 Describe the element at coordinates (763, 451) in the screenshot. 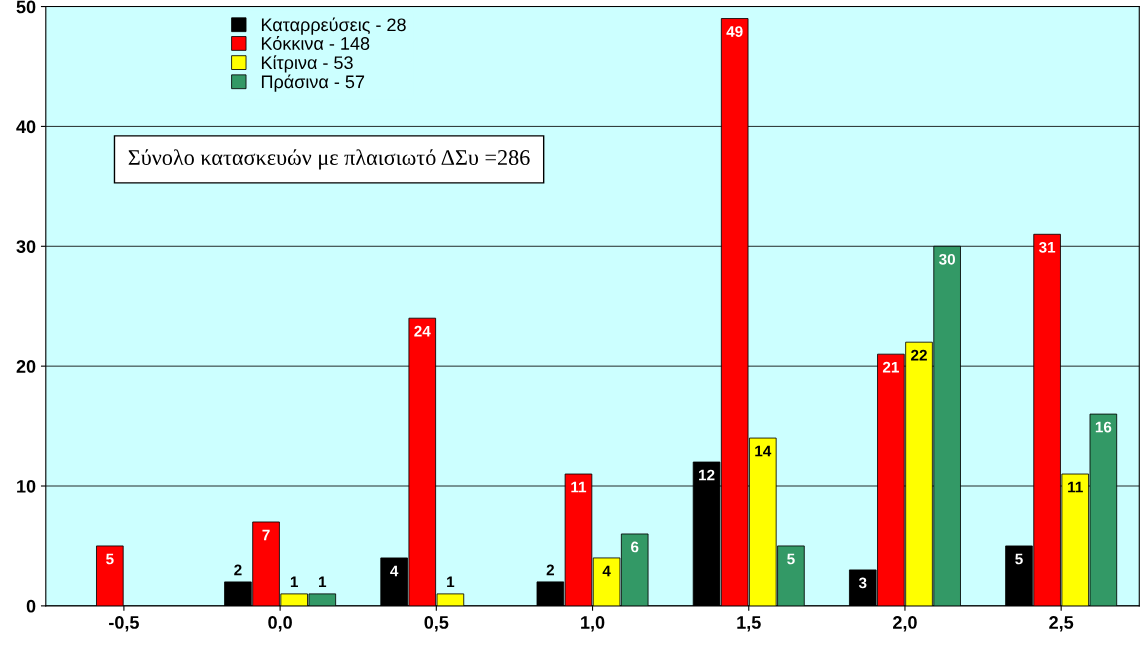

I see `data-label: 14` at that location.